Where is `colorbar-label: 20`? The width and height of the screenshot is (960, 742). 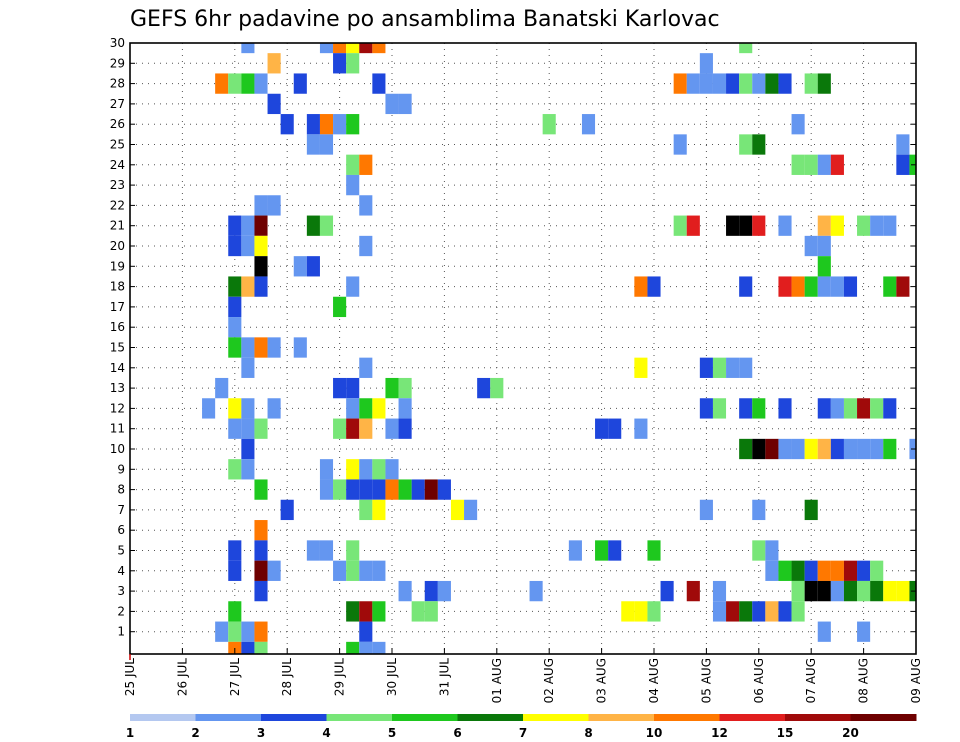 colorbar-label: 20 is located at coordinates (850, 733).